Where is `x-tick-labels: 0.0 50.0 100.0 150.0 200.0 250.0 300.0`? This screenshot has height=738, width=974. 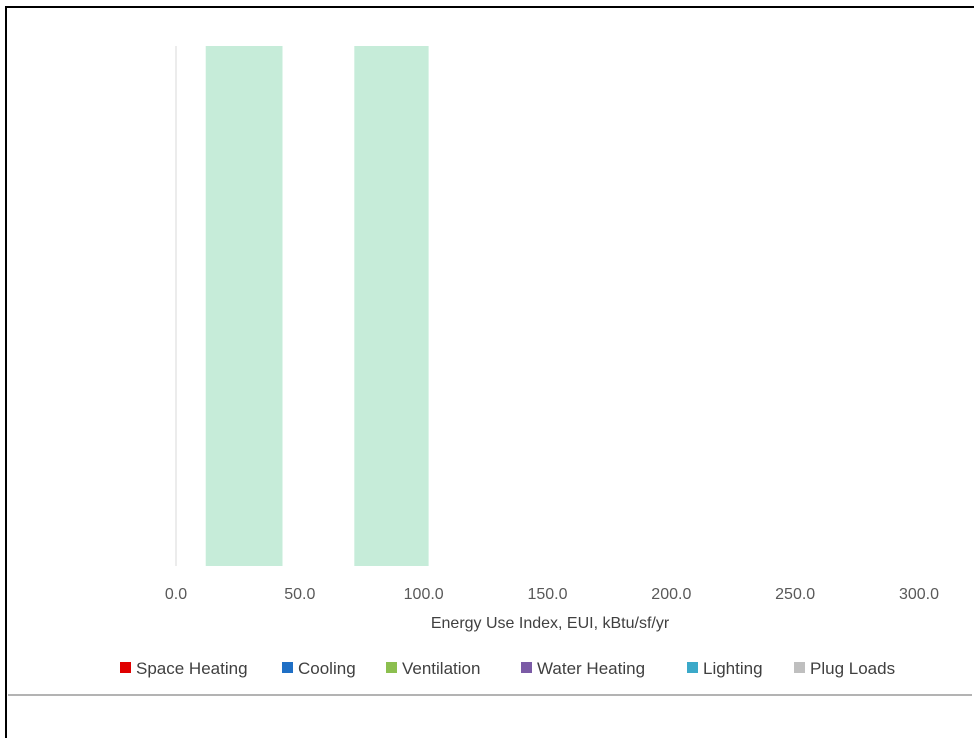
x-tick-labels: 0.0 50.0 100.0 150.0 200.0 250.0 300.0 is located at coordinates (552, 594).